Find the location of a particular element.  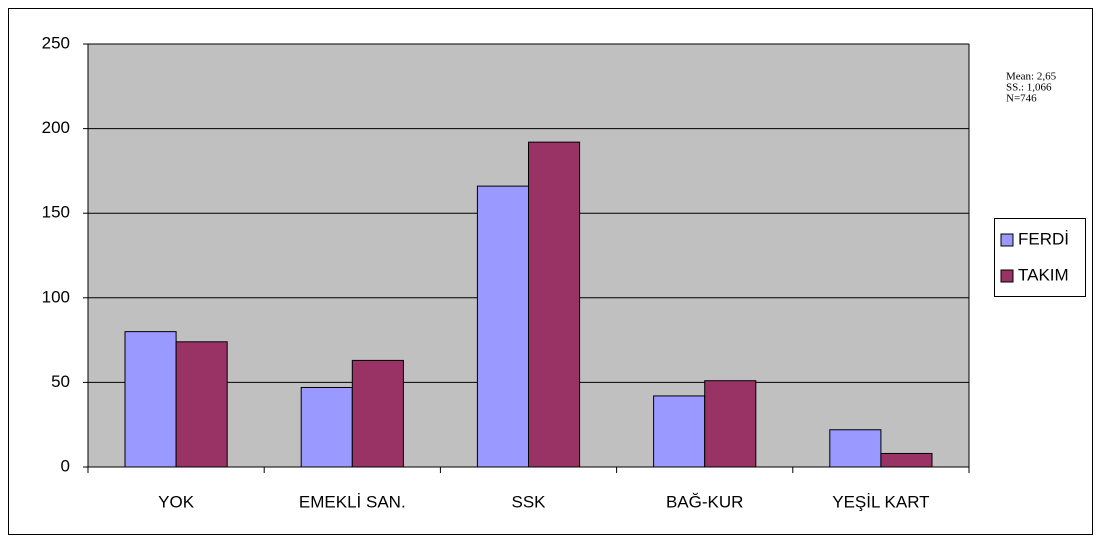

y-tick-label: 100 is located at coordinates (56, 296).